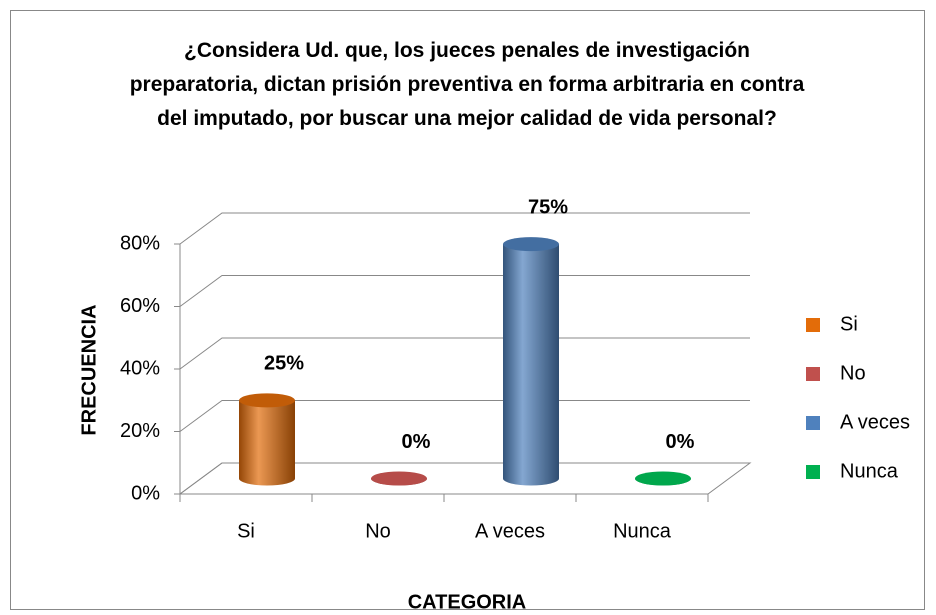 This screenshot has width=936, height=615. What do you see at coordinates (140, 368) in the screenshot?
I see `y-tick-label: 40%` at bounding box center [140, 368].